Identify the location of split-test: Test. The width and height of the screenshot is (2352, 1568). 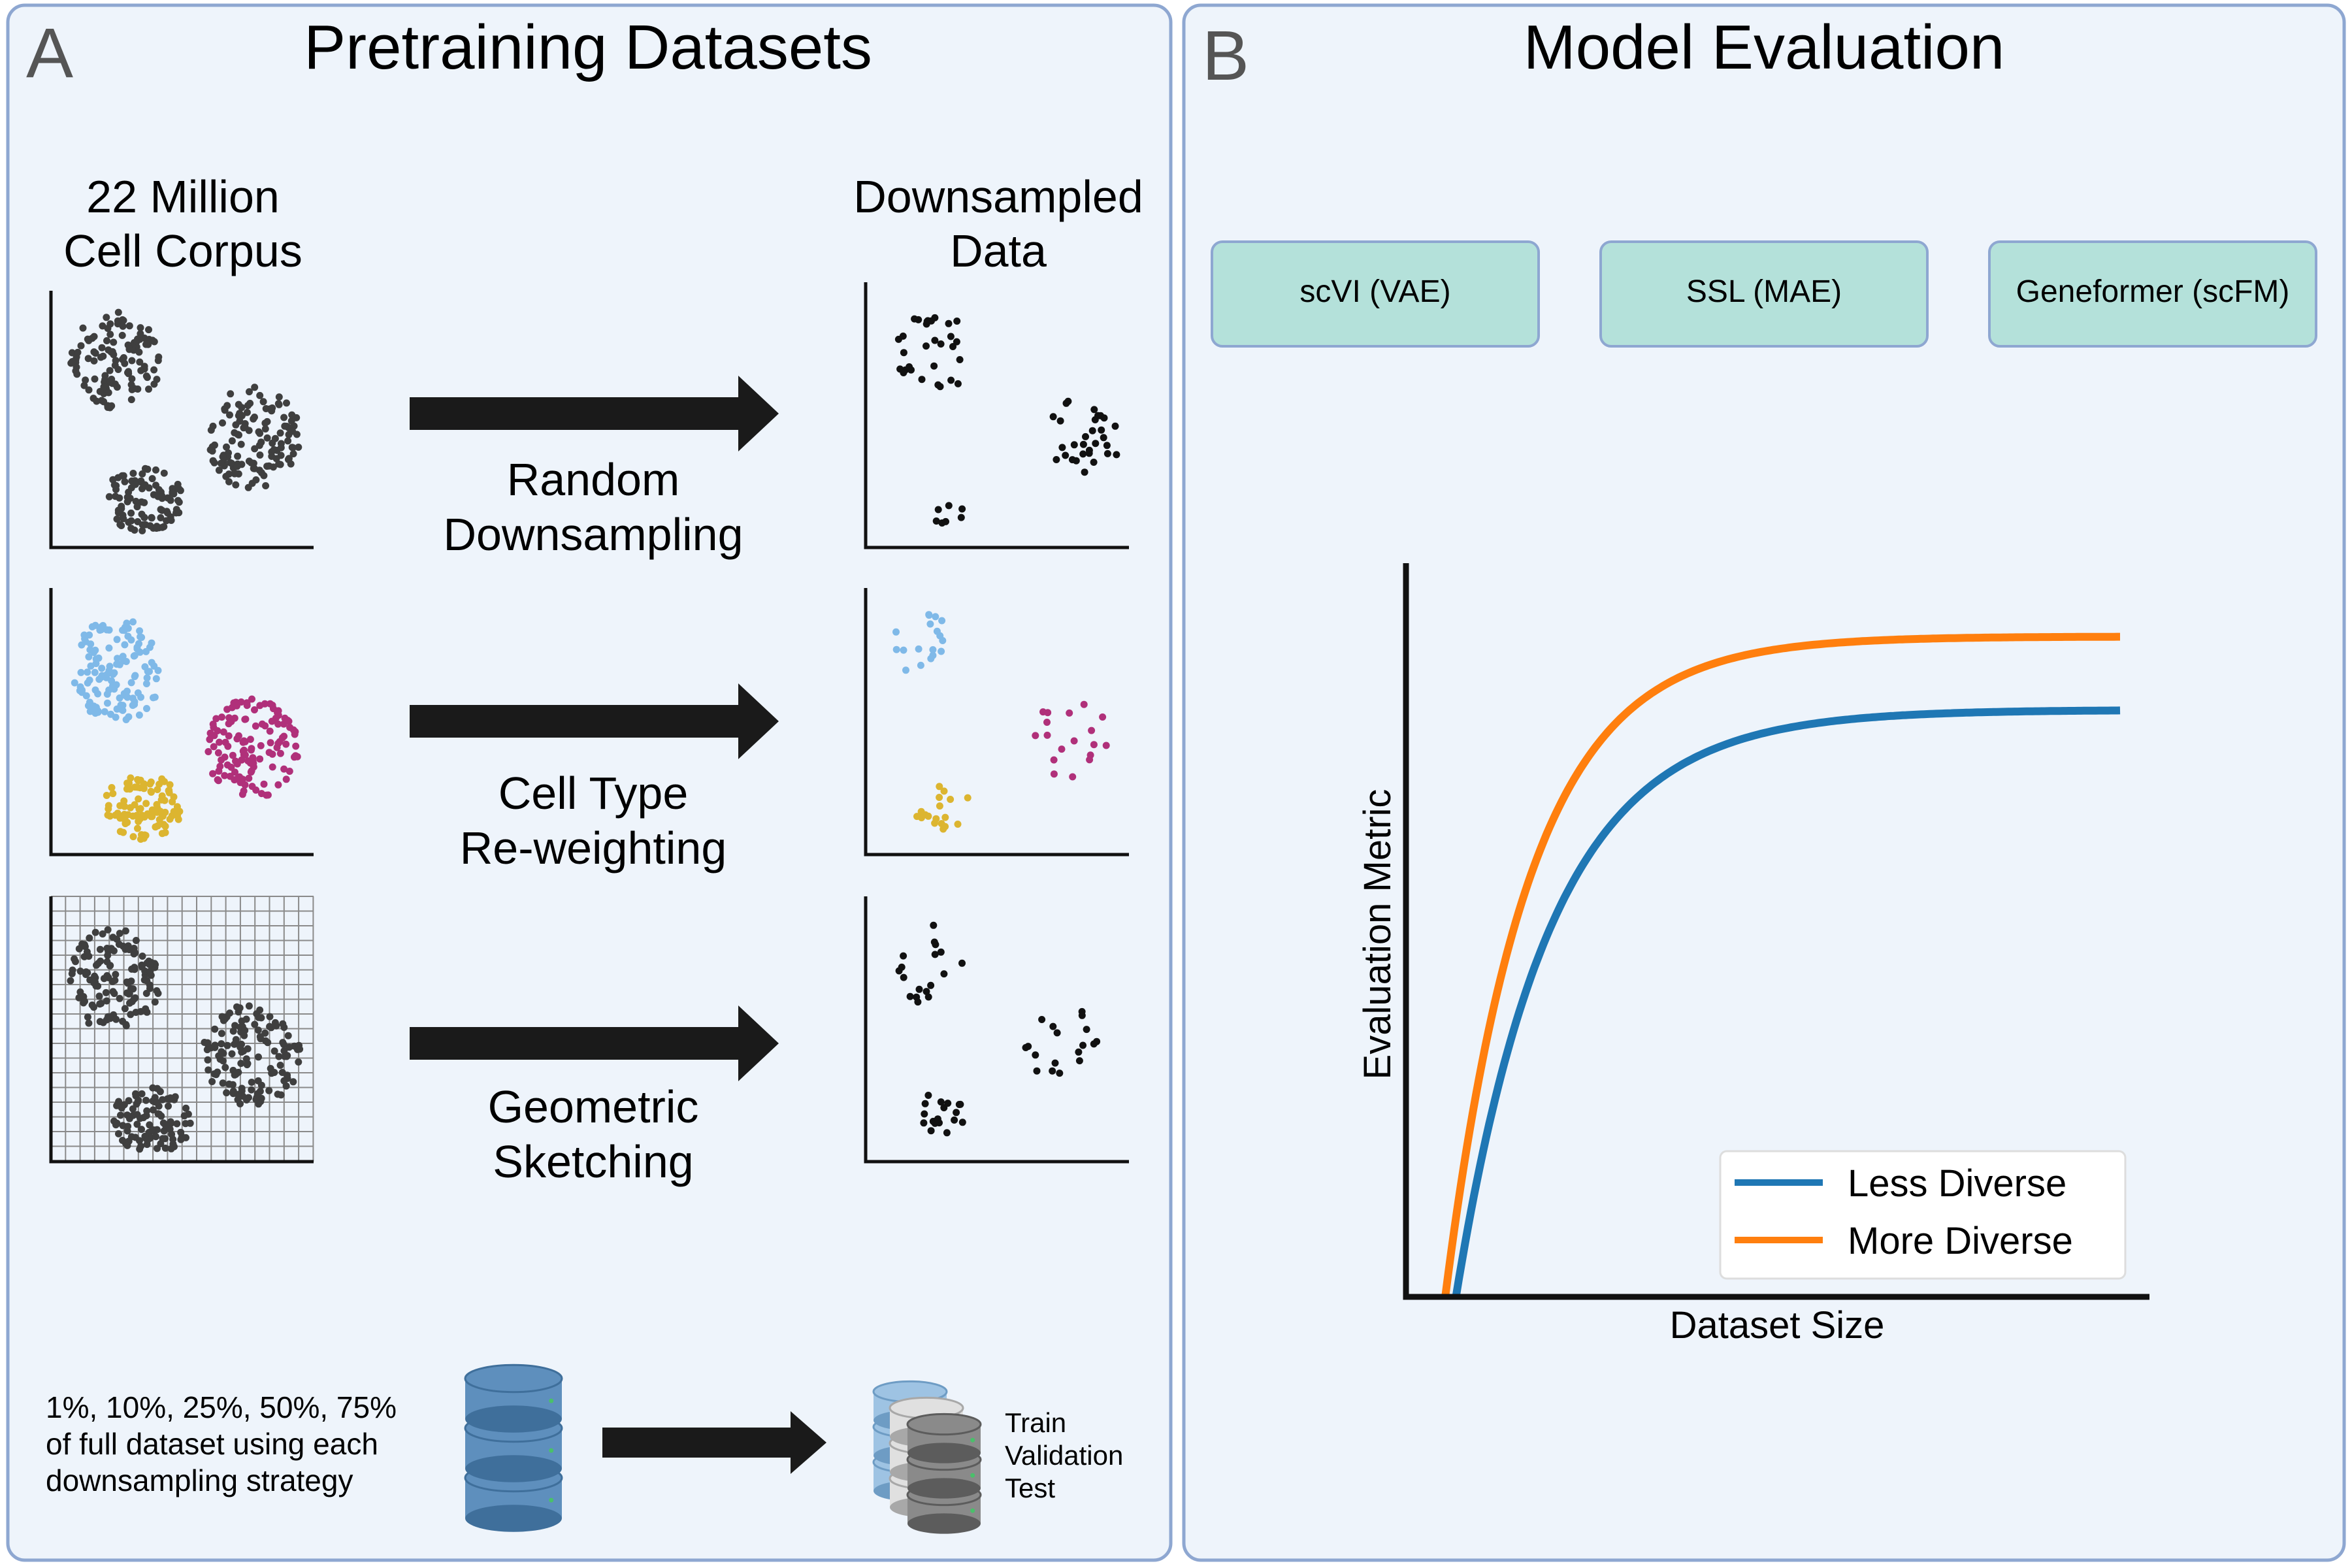
(1030, 1488).